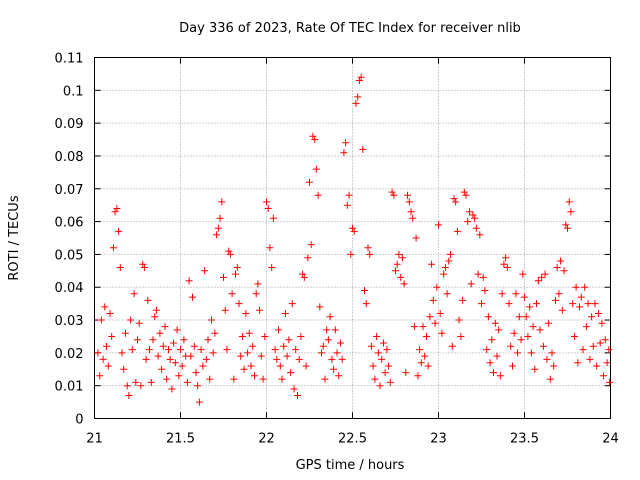  What do you see at coordinates (266, 439) in the screenshot?
I see `x-tick-label: 22` at bounding box center [266, 439].